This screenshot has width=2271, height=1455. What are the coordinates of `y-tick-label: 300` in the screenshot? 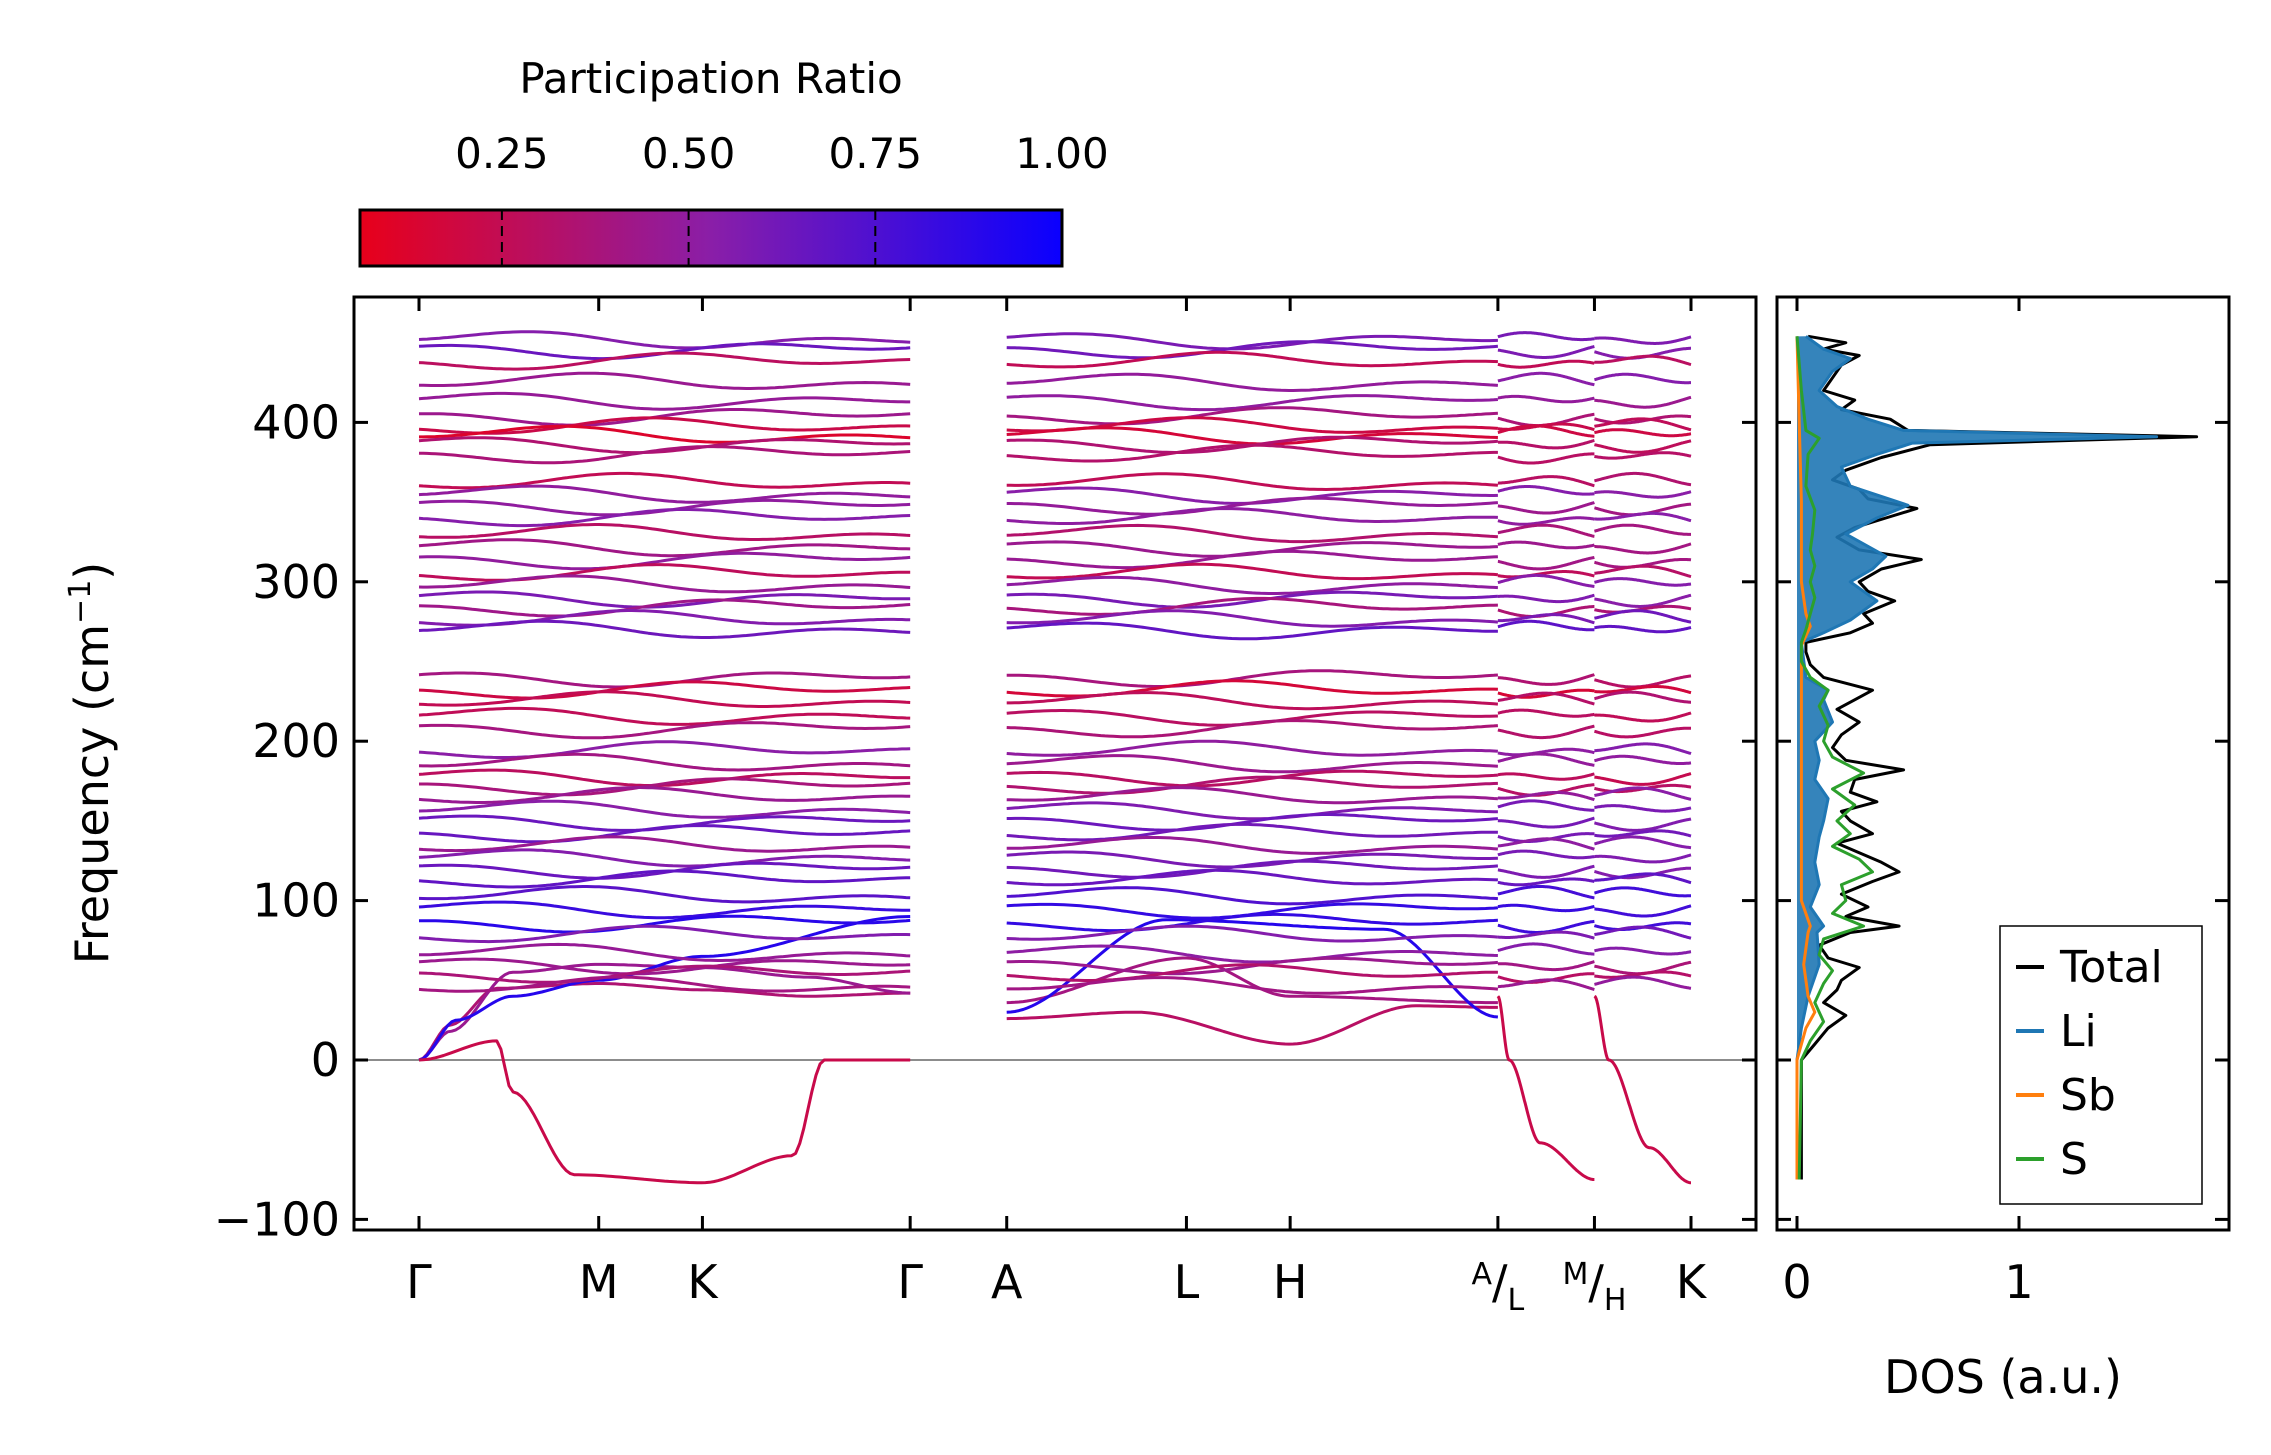 It's located at (296, 582).